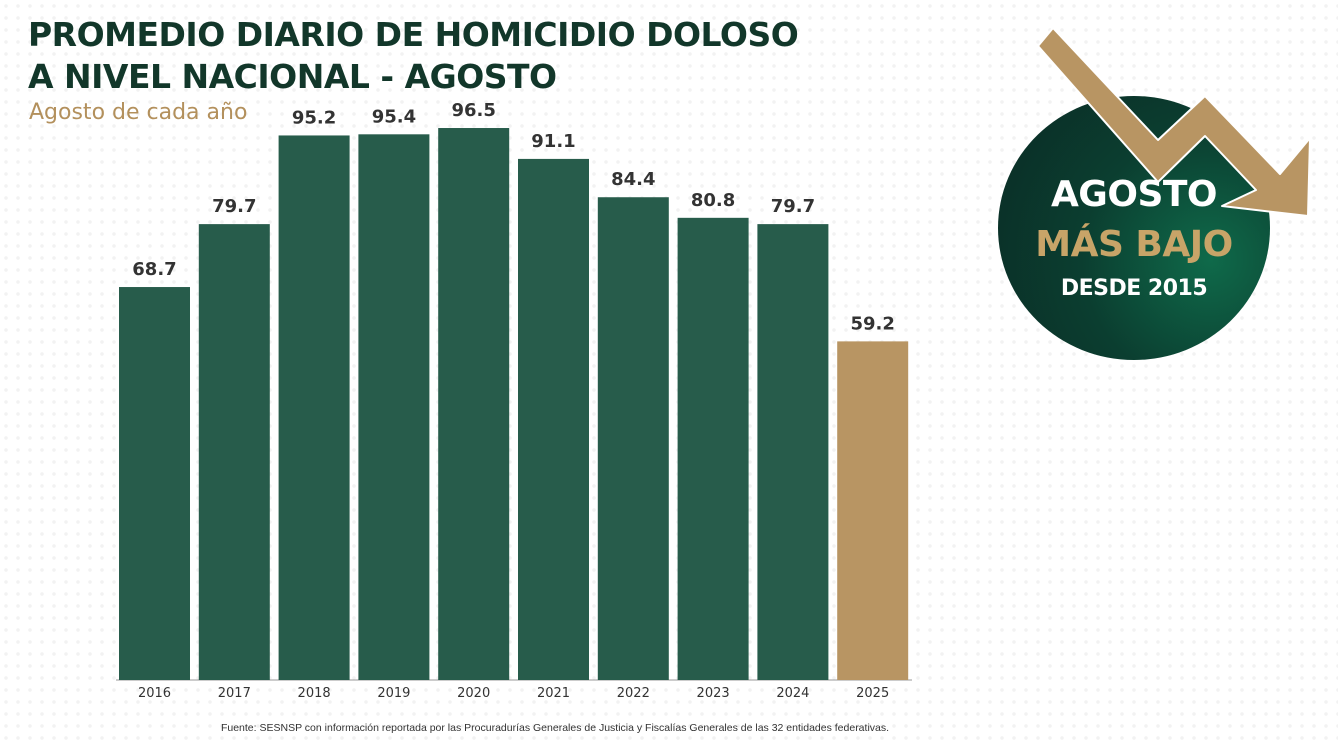 The width and height of the screenshot is (1338, 745). What do you see at coordinates (793, 452) in the screenshot?
I see `bar-2024` at bounding box center [793, 452].